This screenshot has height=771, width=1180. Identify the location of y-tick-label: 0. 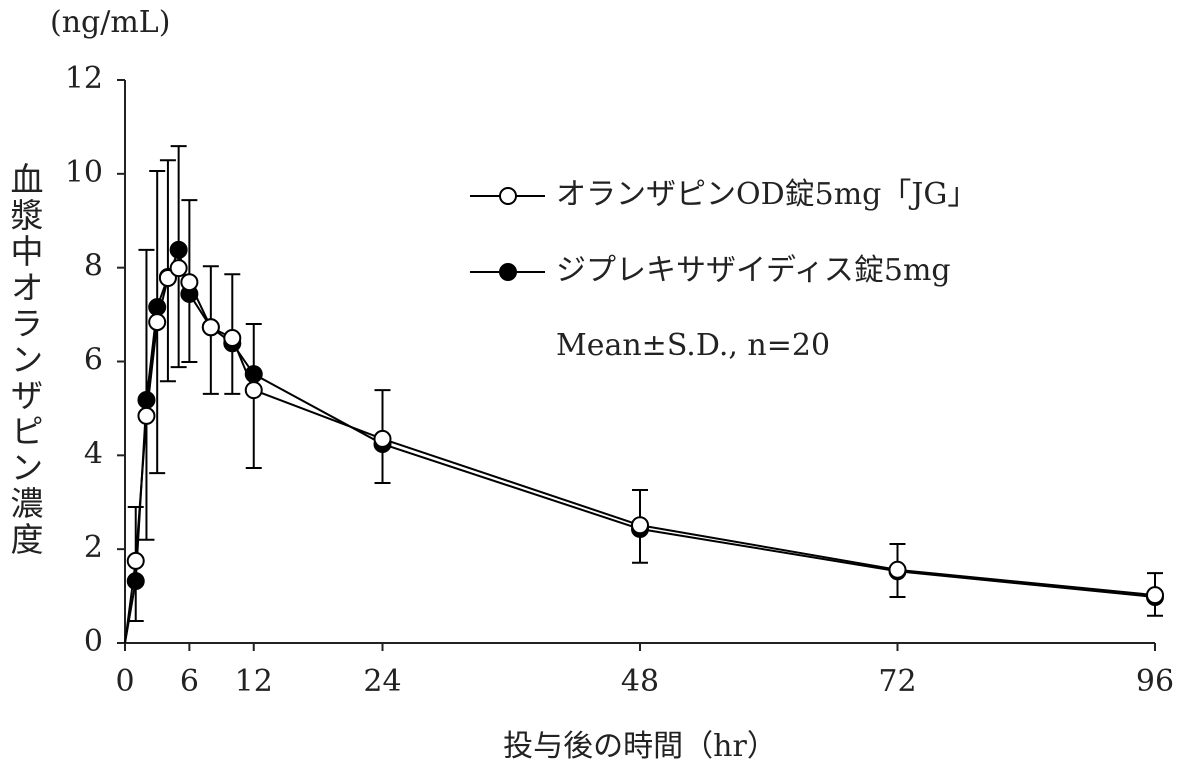
(93, 641).